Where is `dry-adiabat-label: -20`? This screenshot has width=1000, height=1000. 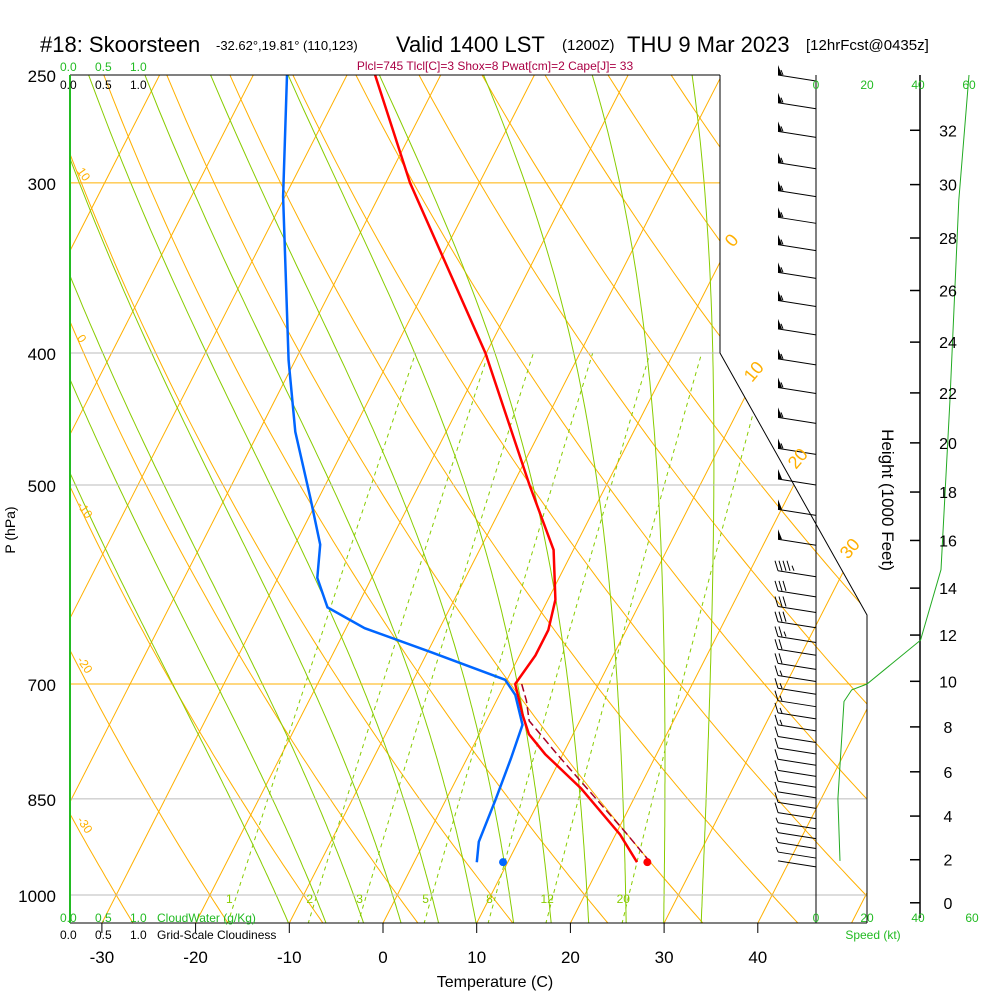 dry-adiabat-label: -20 is located at coordinates (85, 665).